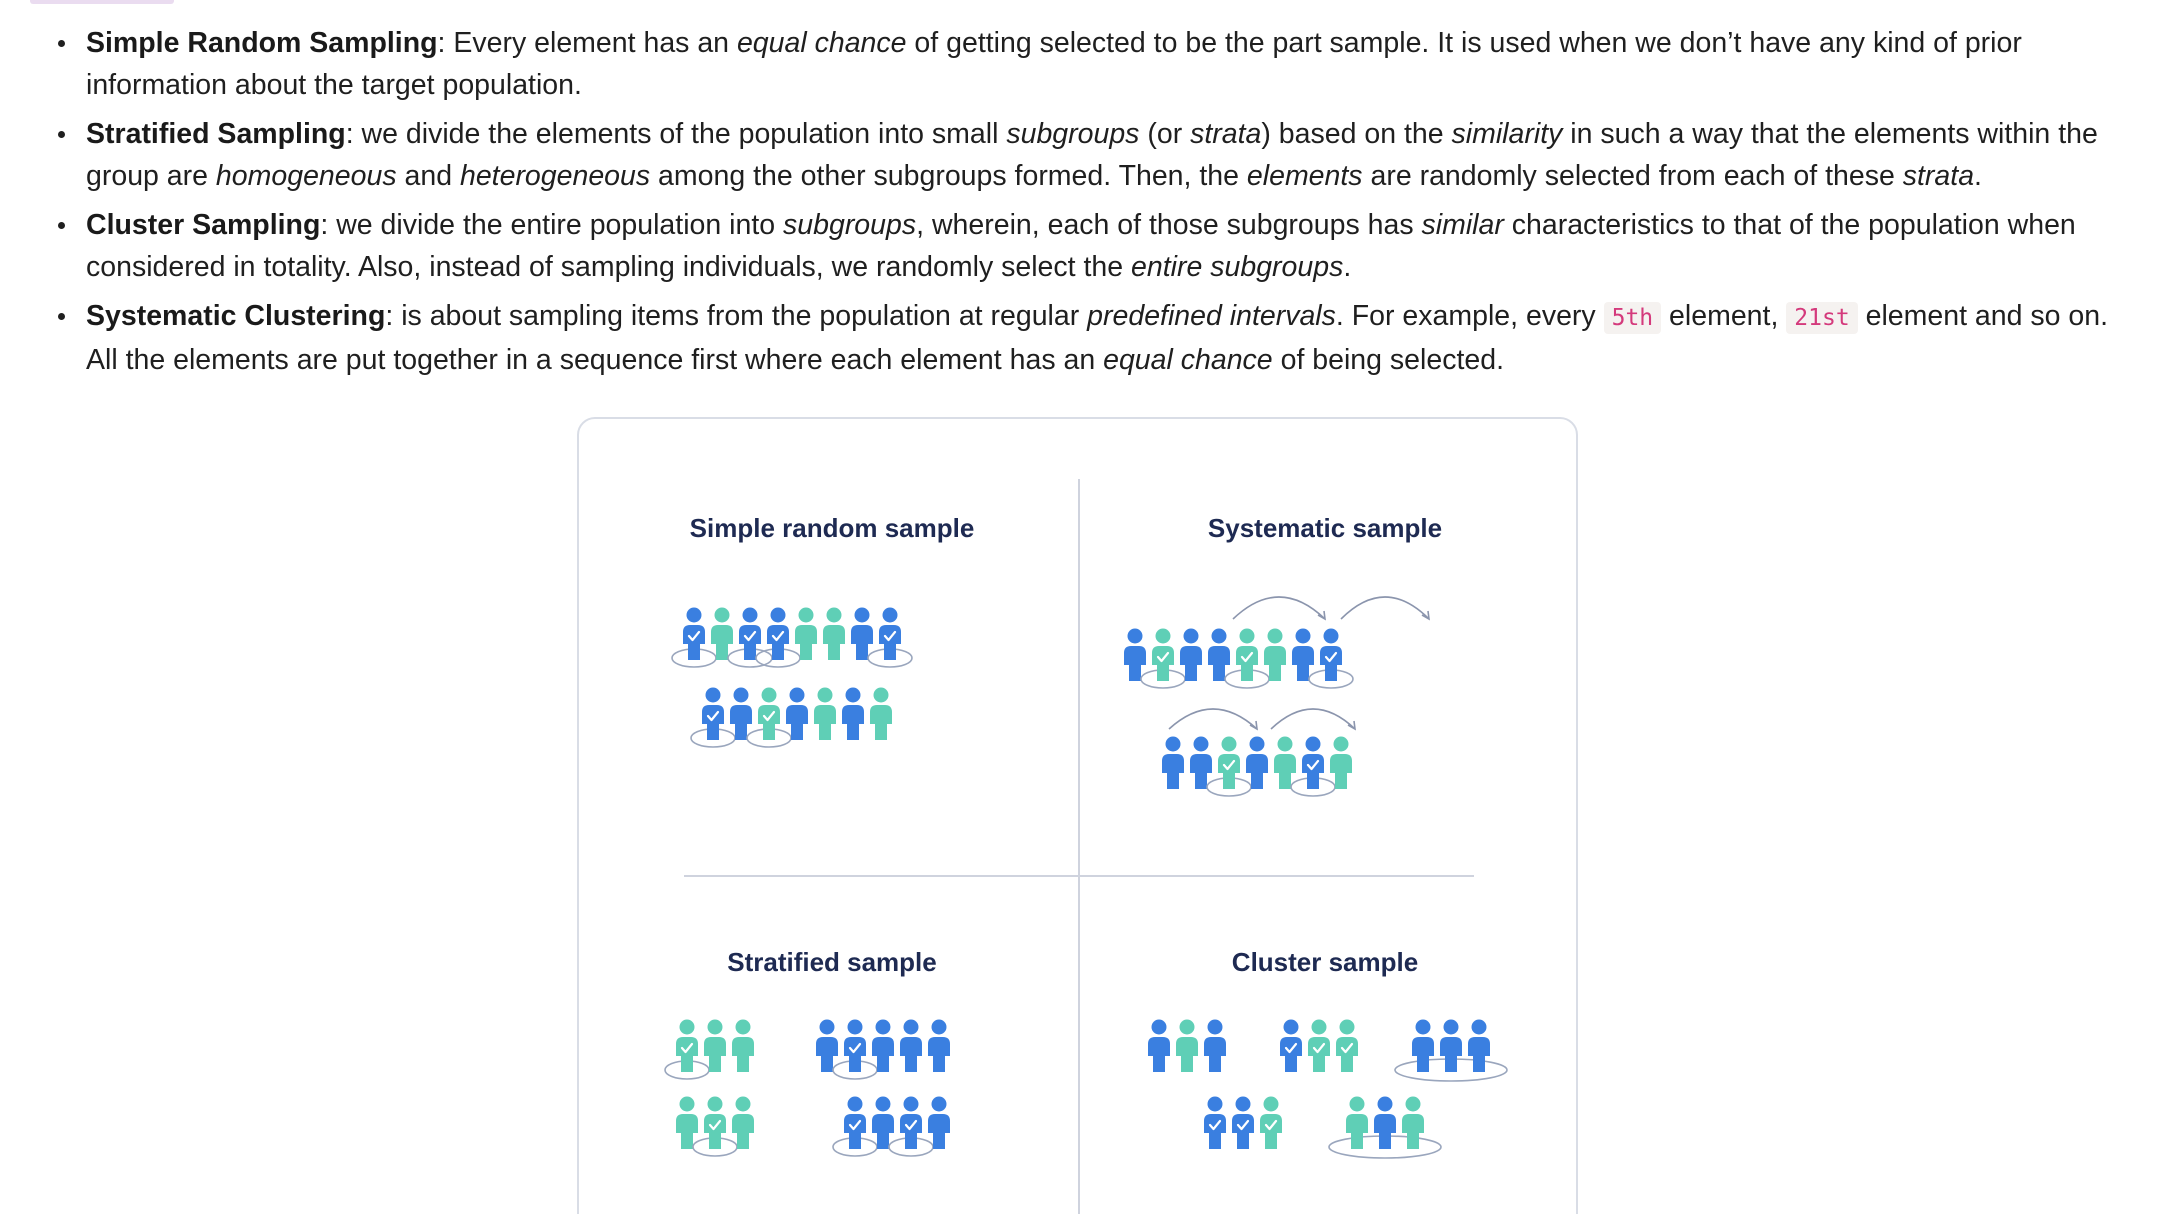  Describe the element at coordinates (1632, 176) in the screenshot. I see `bullet-text: are randomly selected from each of these` at that location.